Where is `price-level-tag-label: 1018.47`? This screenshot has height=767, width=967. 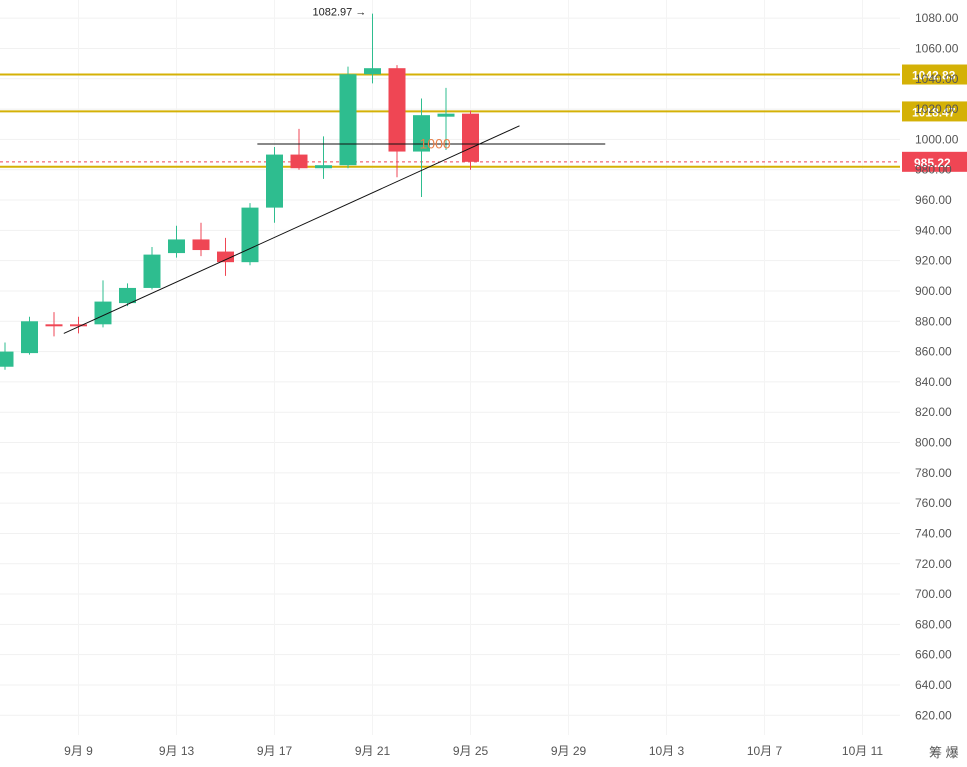 price-level-tag-label: 1018.47 is located at coordinates (934, 112).